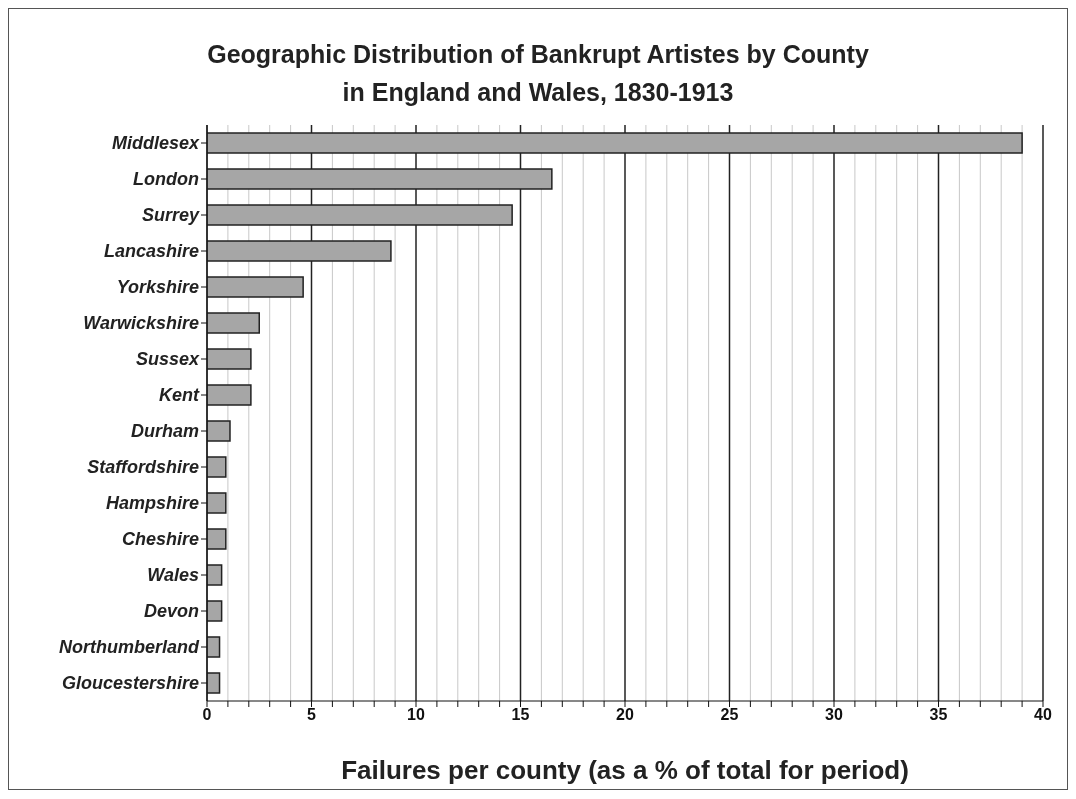  Describe the element at coordinates (538, 73) in the screenshot. I see `chart-title: Geographic Distribution of Bankrupt Artistes by County in England and Wales, 1830-1913` at that location.